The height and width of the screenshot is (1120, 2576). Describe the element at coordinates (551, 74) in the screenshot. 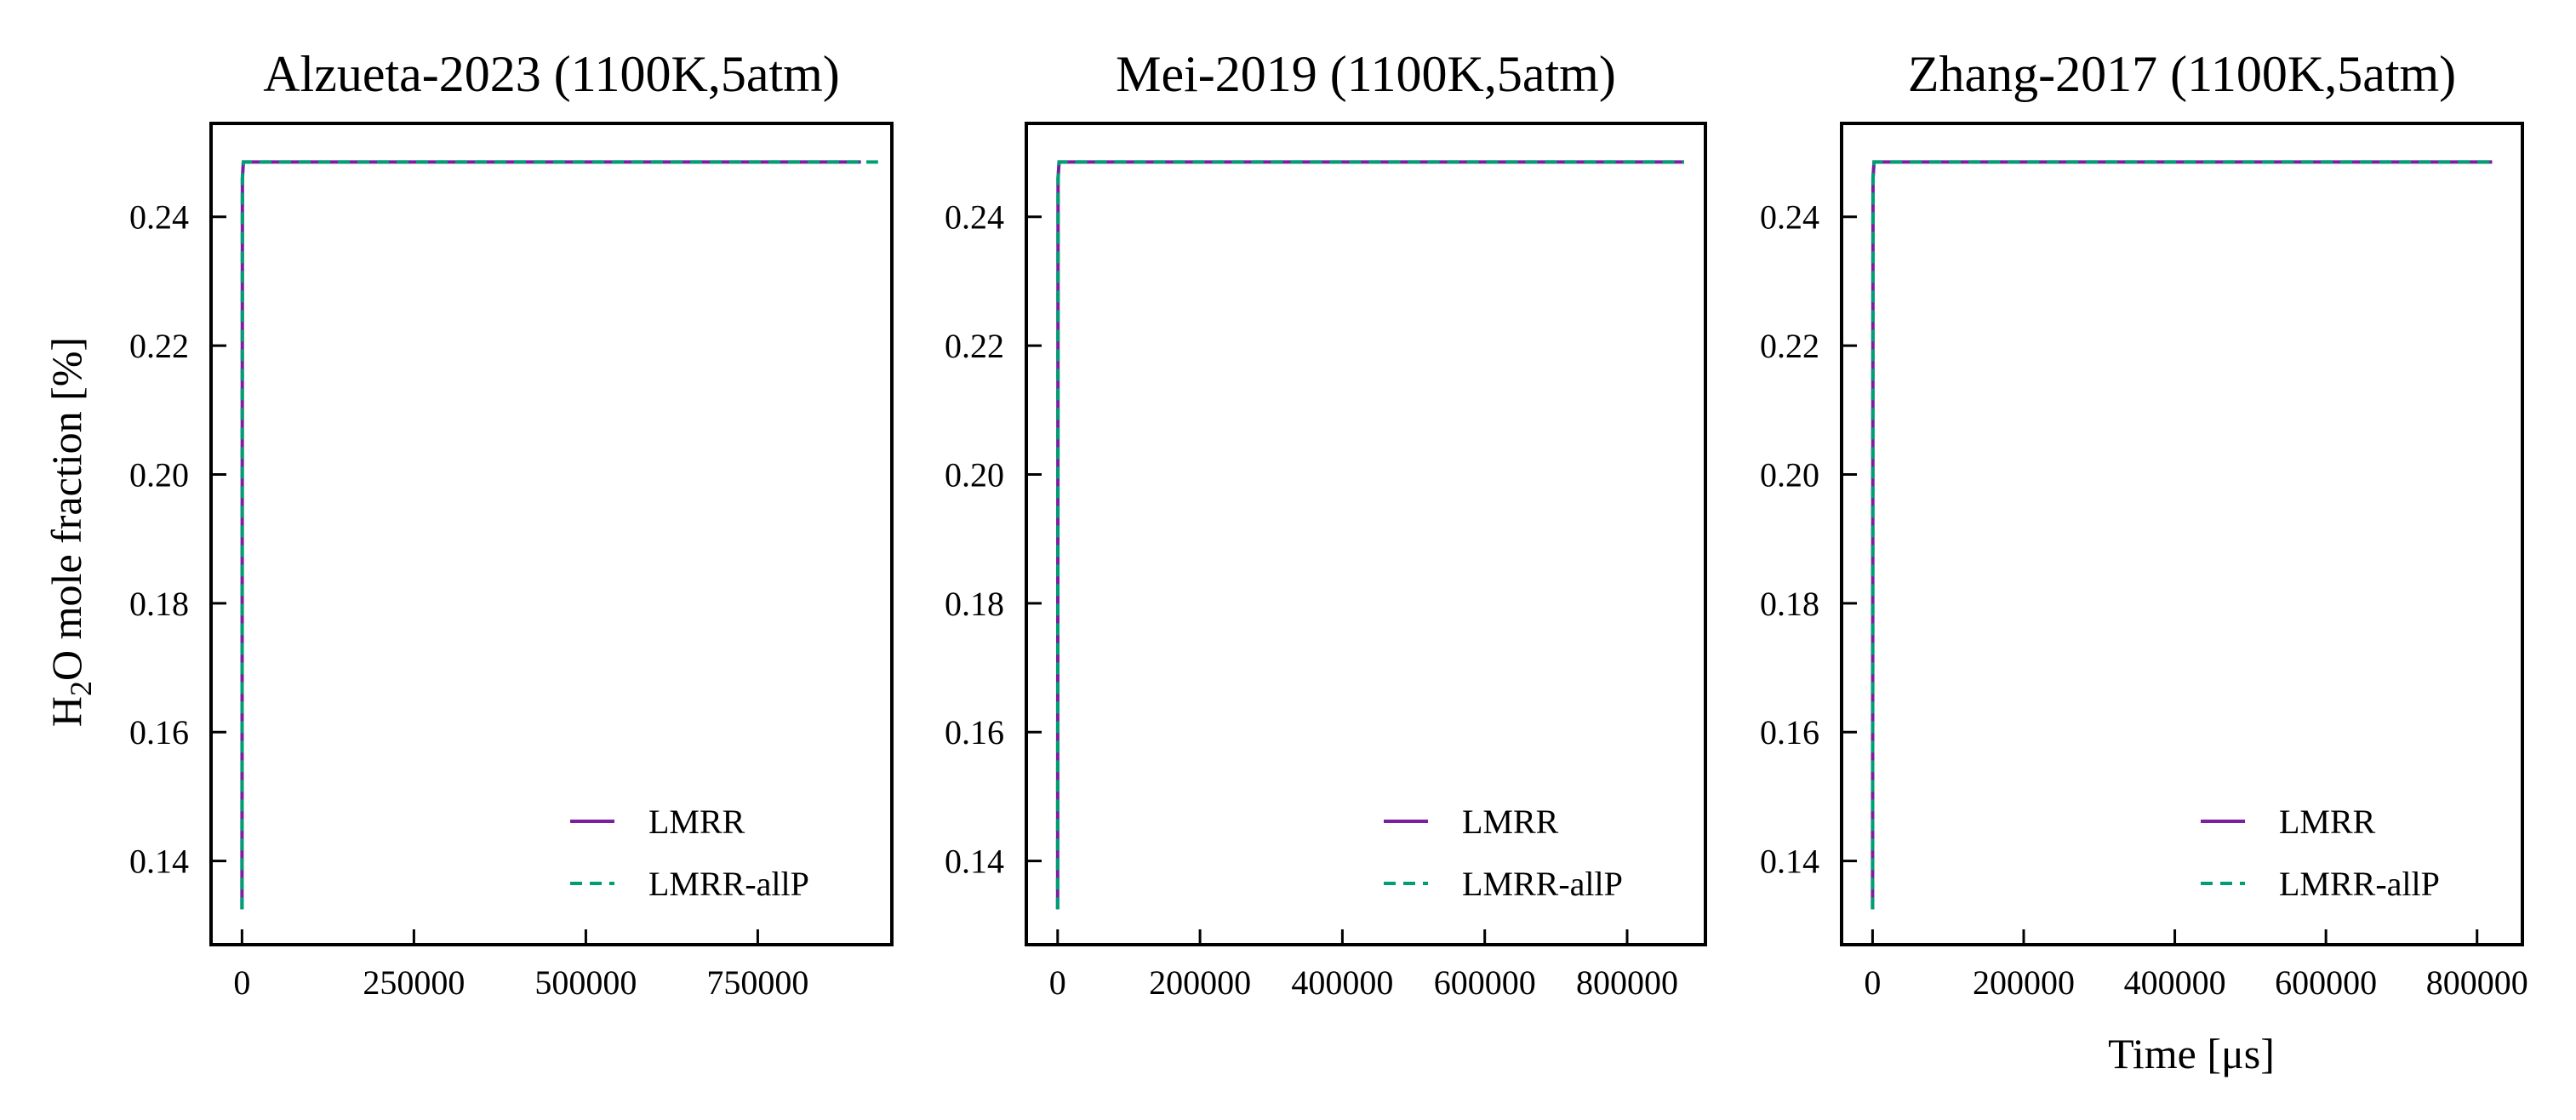

I see `chart-title: Alzueta-2023 (1100K,5atm)` at that location.